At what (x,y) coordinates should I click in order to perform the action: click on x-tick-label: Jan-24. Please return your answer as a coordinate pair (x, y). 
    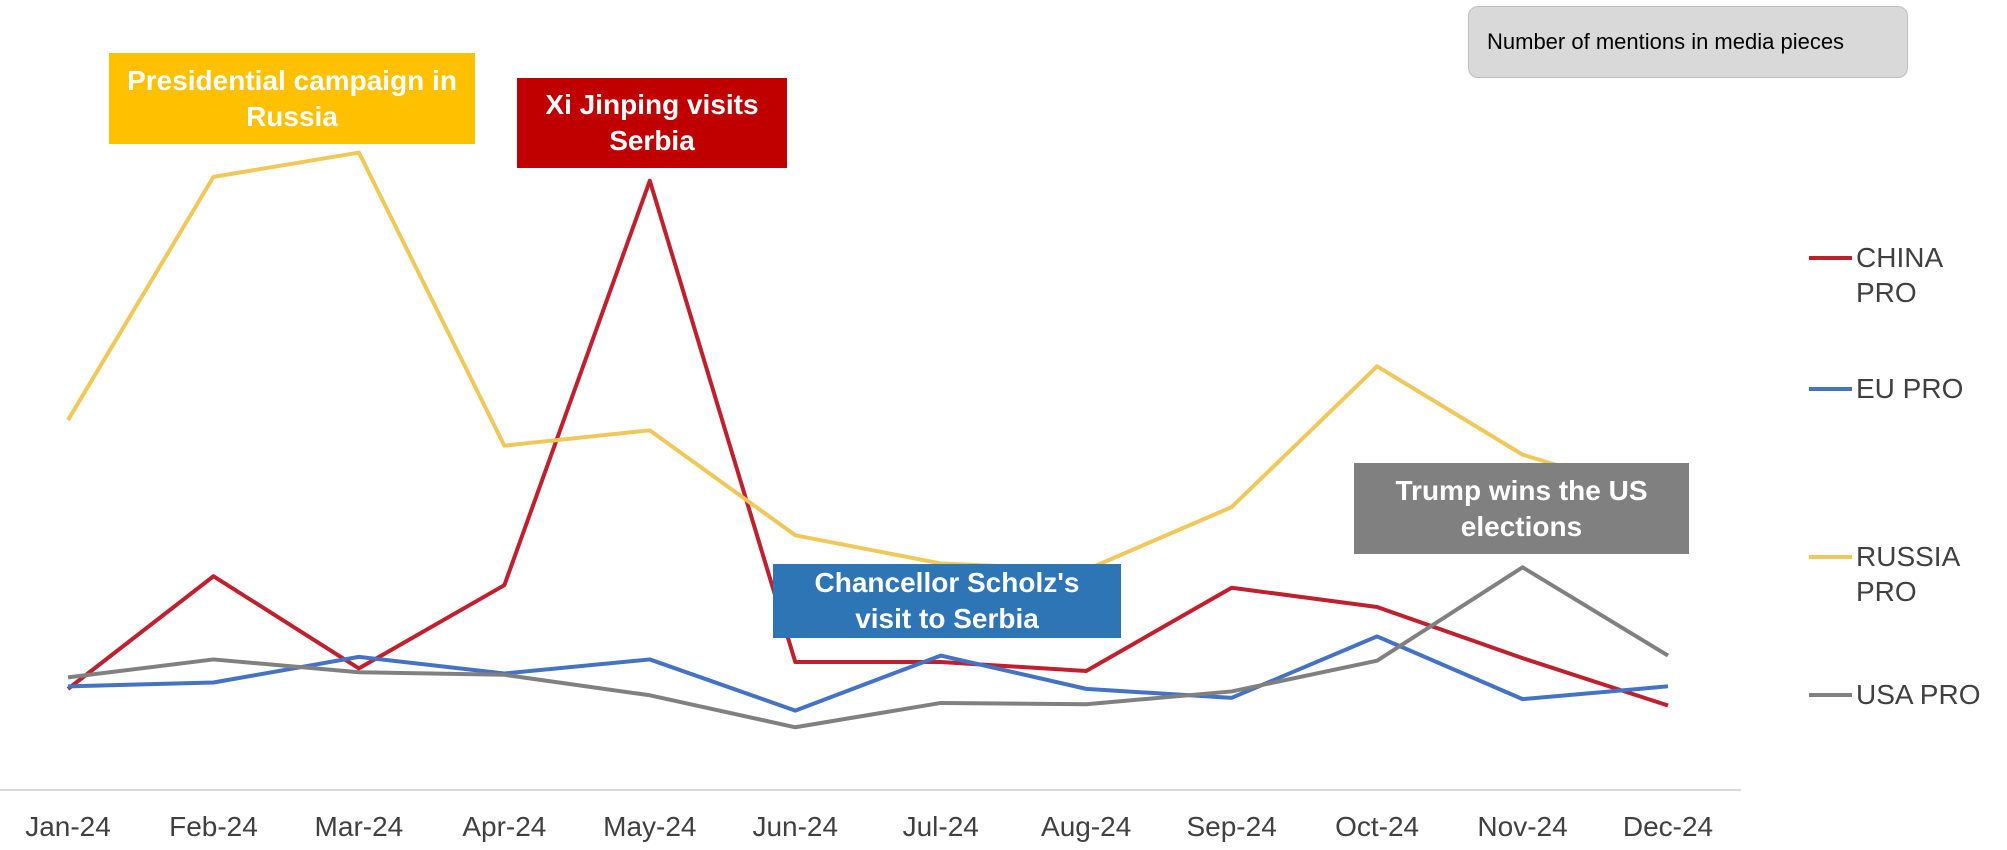
    Looking at the image, I should click on (68, 826).